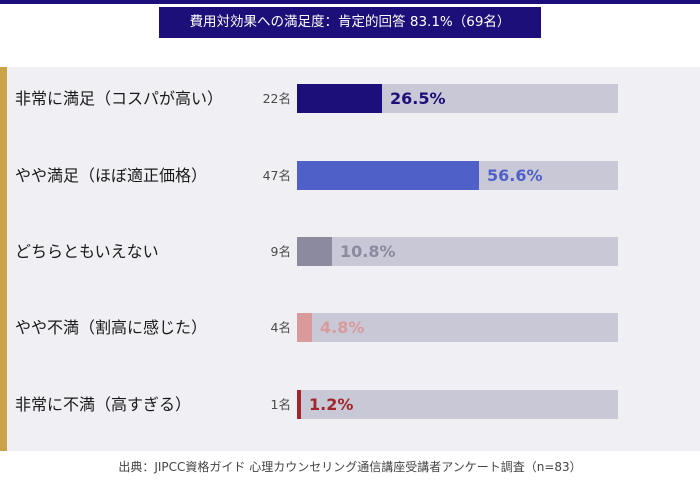 This screenshot has width=700, height=498. I want to click on count-label: 1名, so click(280, 404).